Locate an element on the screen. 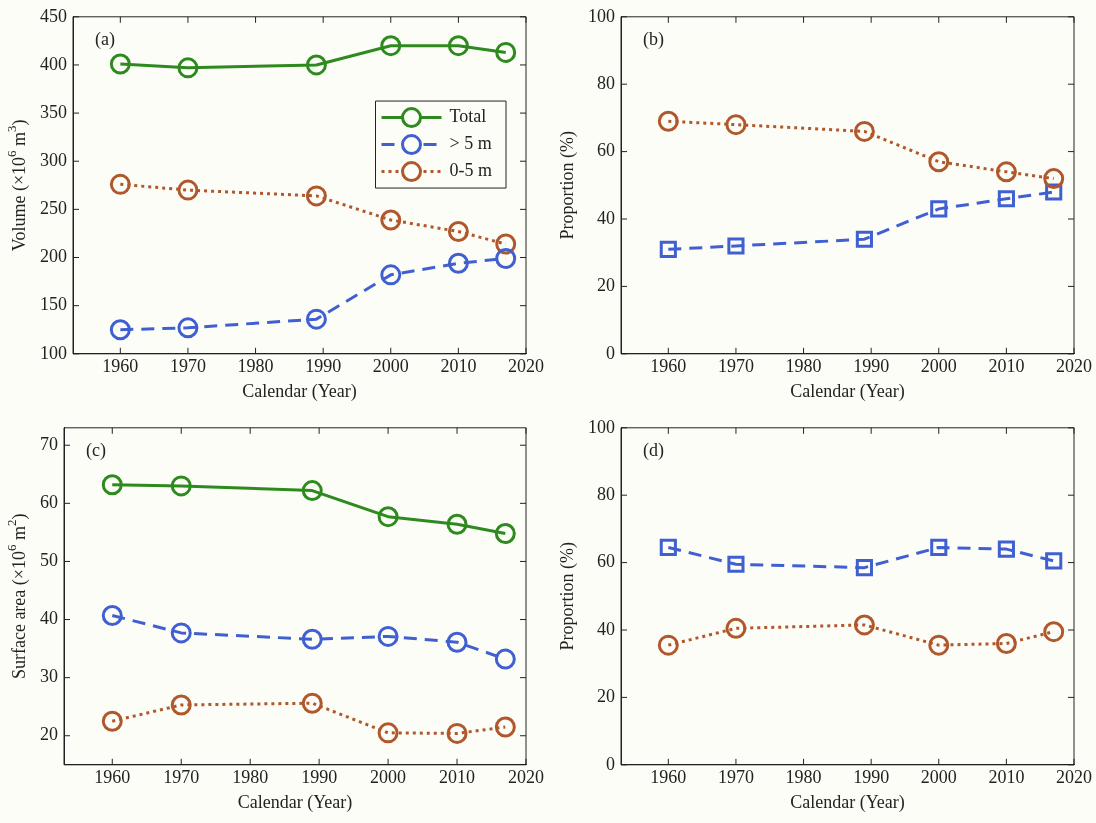 The width and height of the screenshot is (1096, 823). y-tick-label: 200 is located at coordinates (53, 256).